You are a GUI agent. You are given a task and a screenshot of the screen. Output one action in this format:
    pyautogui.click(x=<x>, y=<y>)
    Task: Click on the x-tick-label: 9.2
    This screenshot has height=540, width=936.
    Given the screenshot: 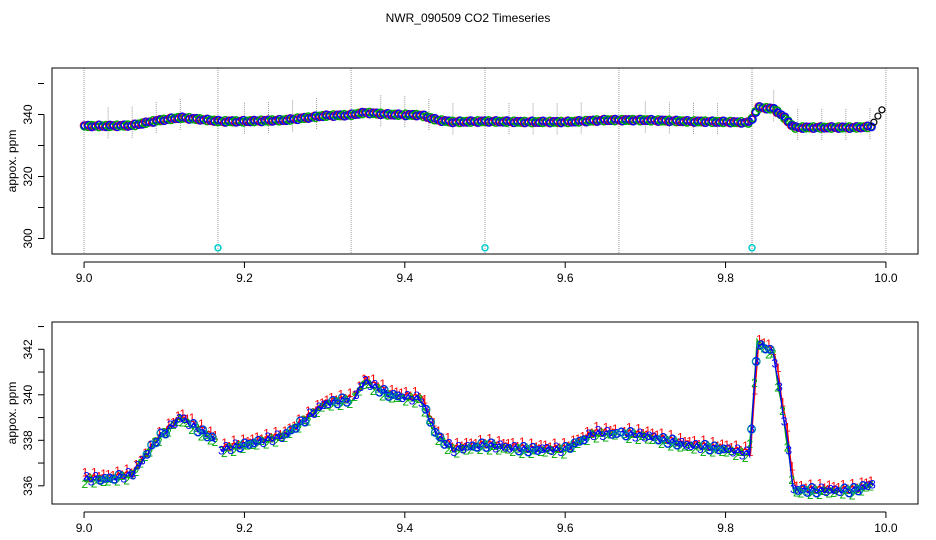 What is the action you would take?
    pyautogui.click(x=244, y=528)
    